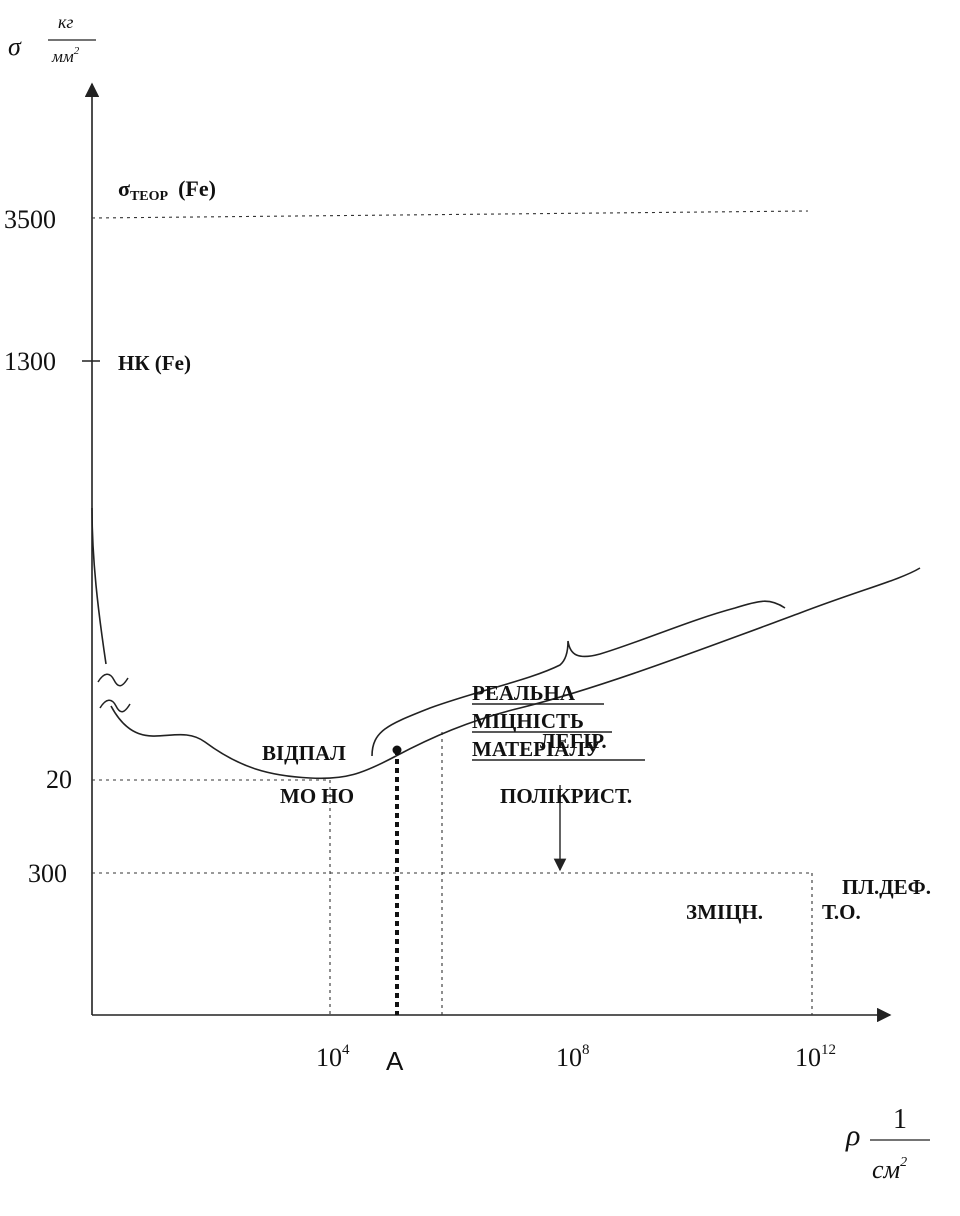  I want to click on x-axis-symbol: ρ, so click(852, 1135).